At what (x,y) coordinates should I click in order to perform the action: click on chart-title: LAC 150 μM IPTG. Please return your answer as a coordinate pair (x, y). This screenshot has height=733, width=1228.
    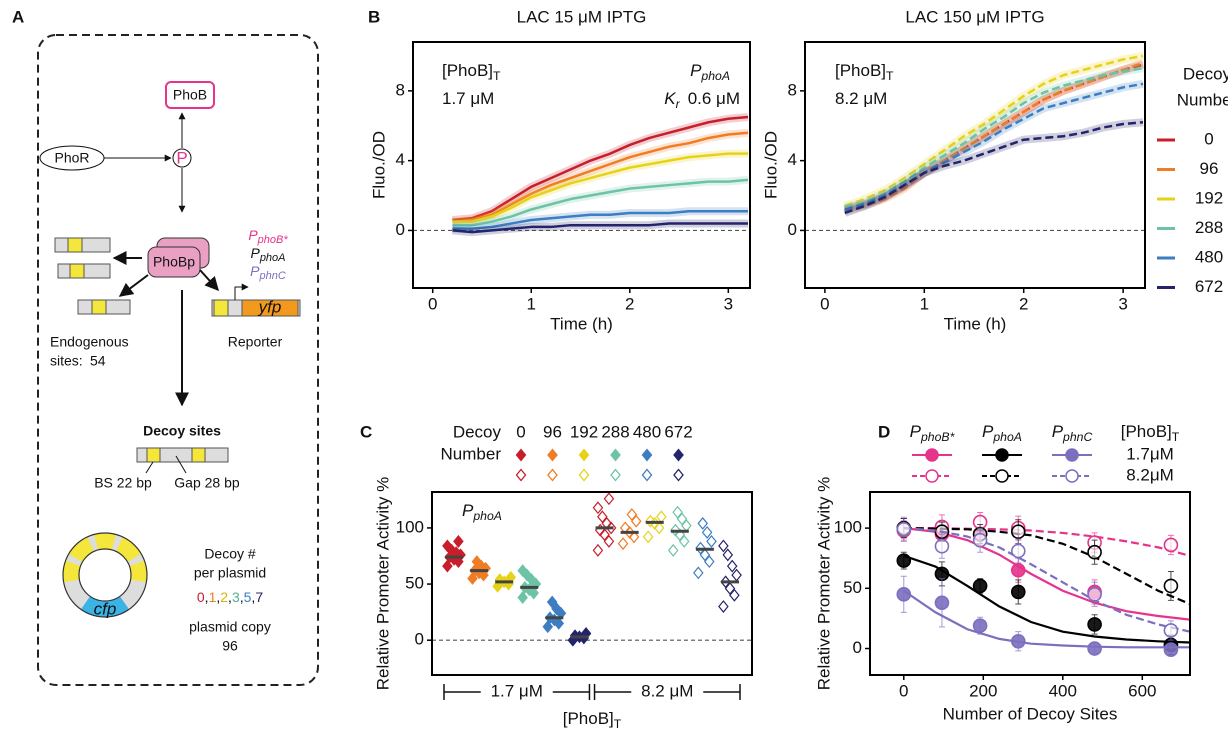
    Looking at the image, I should click on (974, 16).